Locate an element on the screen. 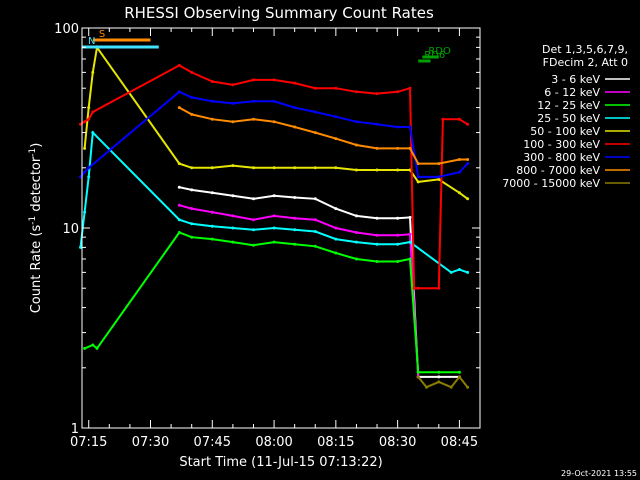  x-tick-label: 08:00 is located at coordinates (273, 442).